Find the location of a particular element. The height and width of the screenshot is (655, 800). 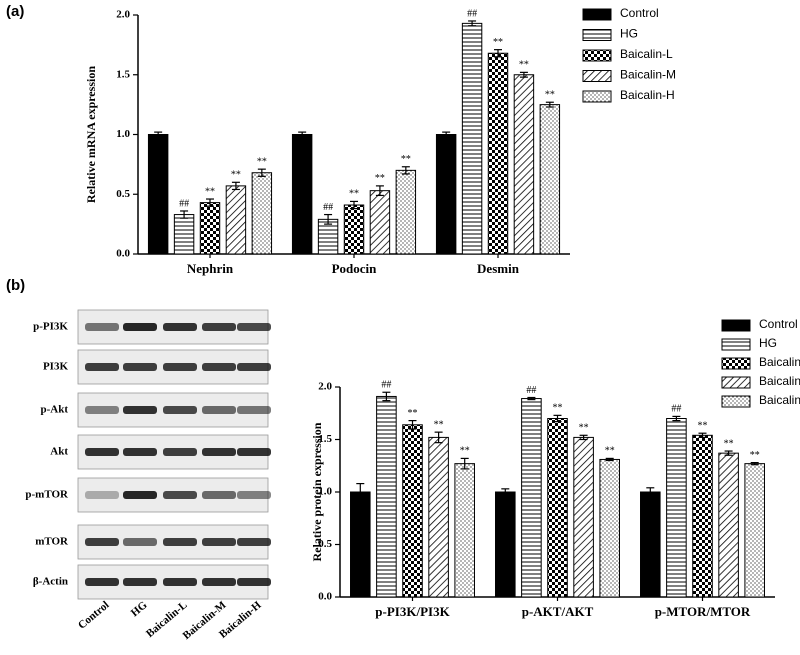

y-tick-label: 1.0 is located at coordinates (325, 492).